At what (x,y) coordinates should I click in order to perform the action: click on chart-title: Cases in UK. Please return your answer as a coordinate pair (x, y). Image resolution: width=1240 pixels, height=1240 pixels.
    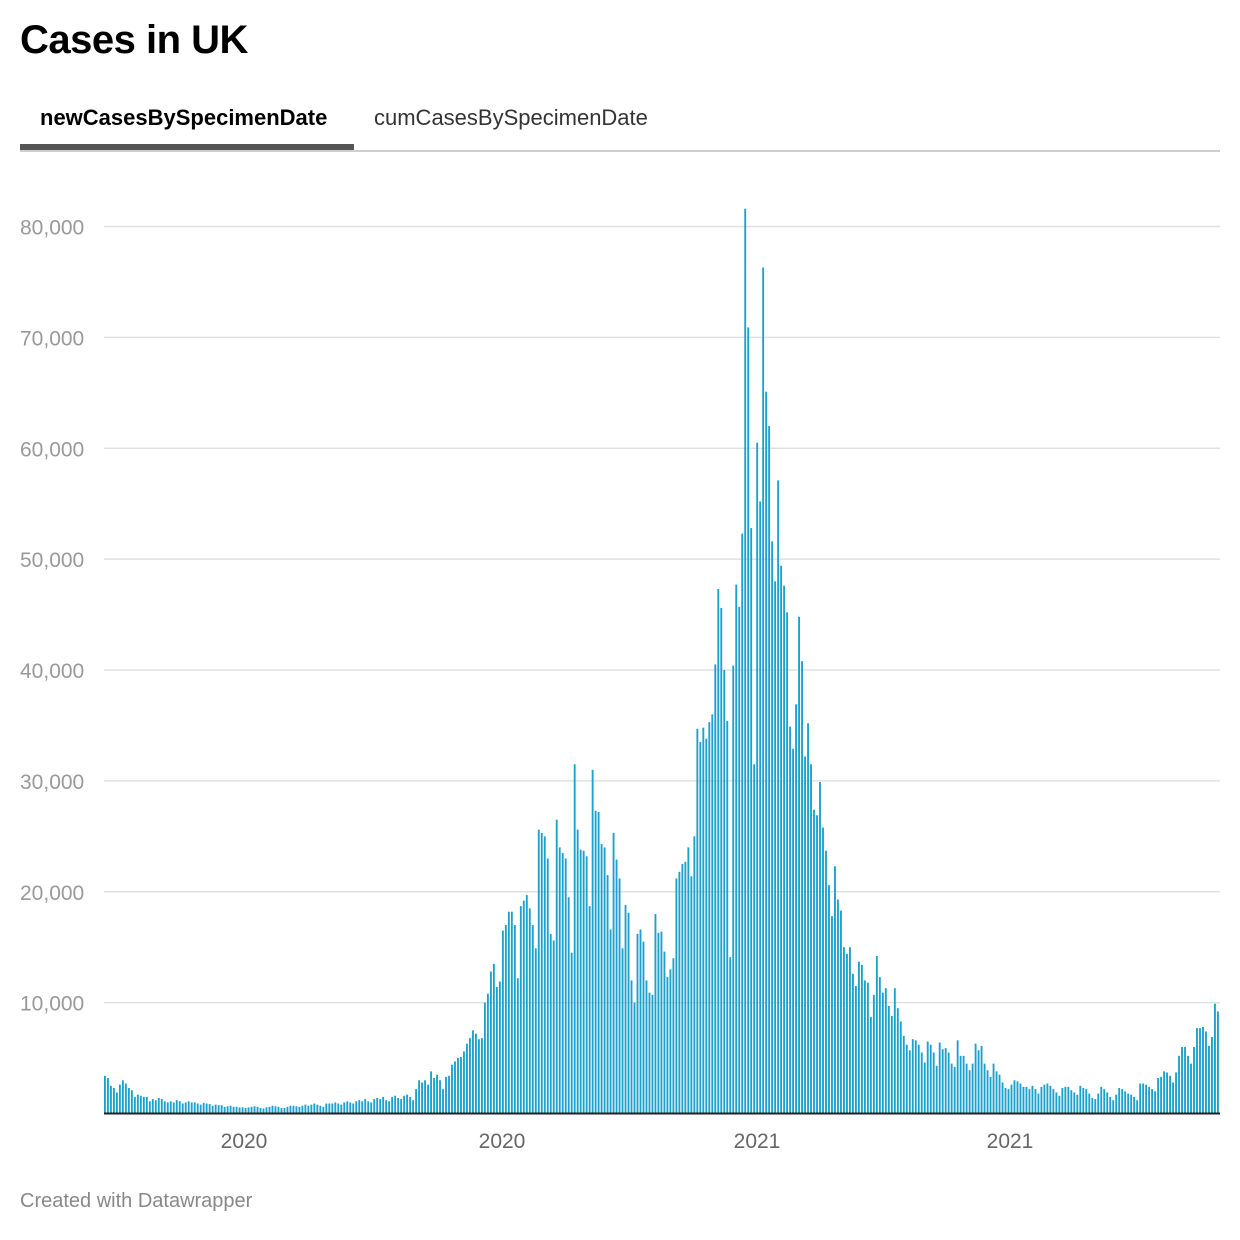
    Looking at the image, I should click on (134, 40).